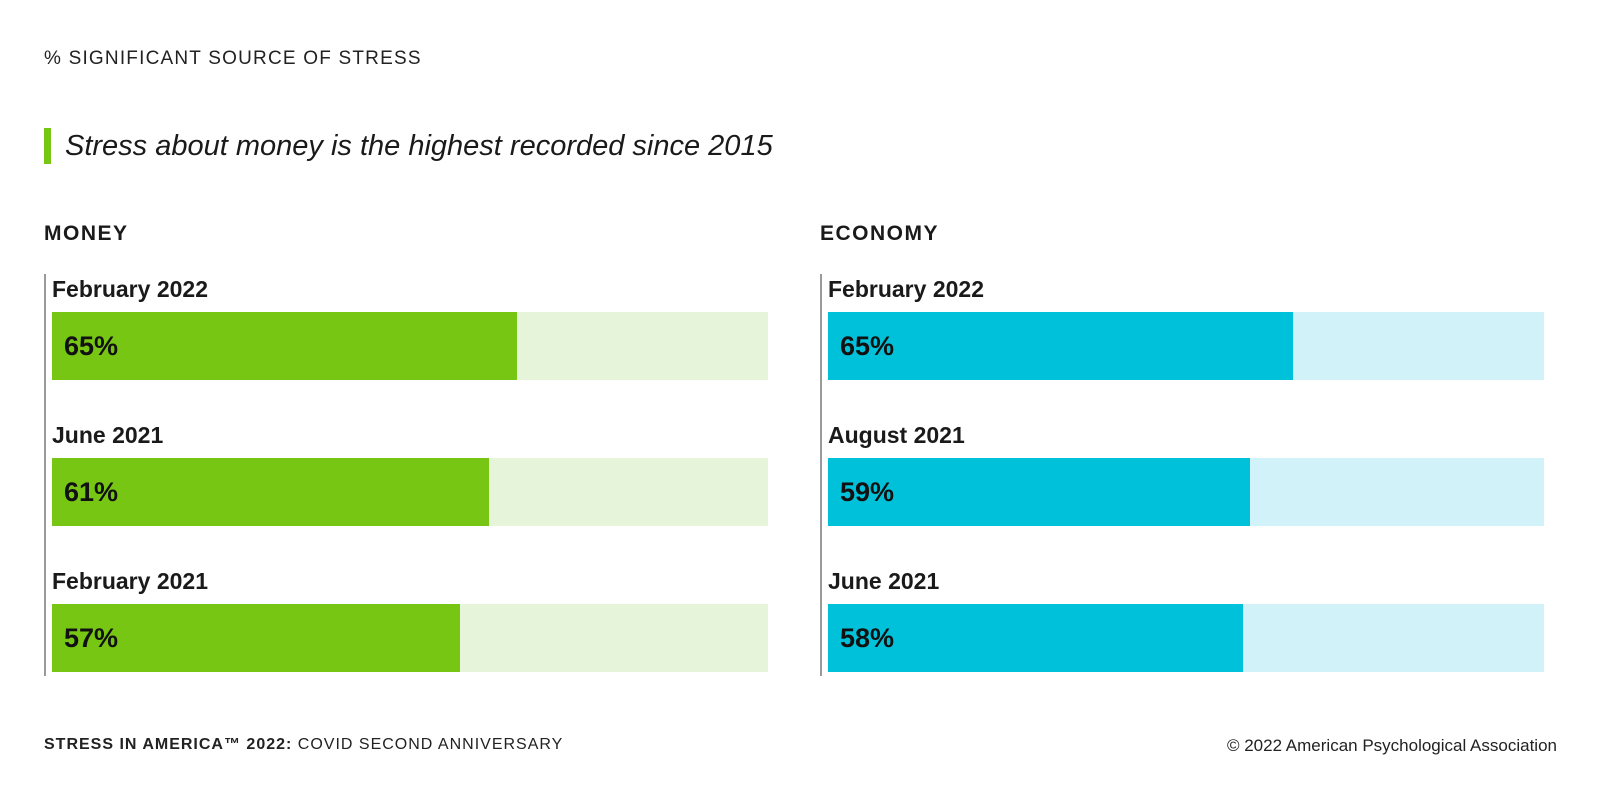  Describe the element at coordinates (168, 744) in the screenshot. I see `footer-series-name: STRESS IN AMERICA™ 2022:` at that location.